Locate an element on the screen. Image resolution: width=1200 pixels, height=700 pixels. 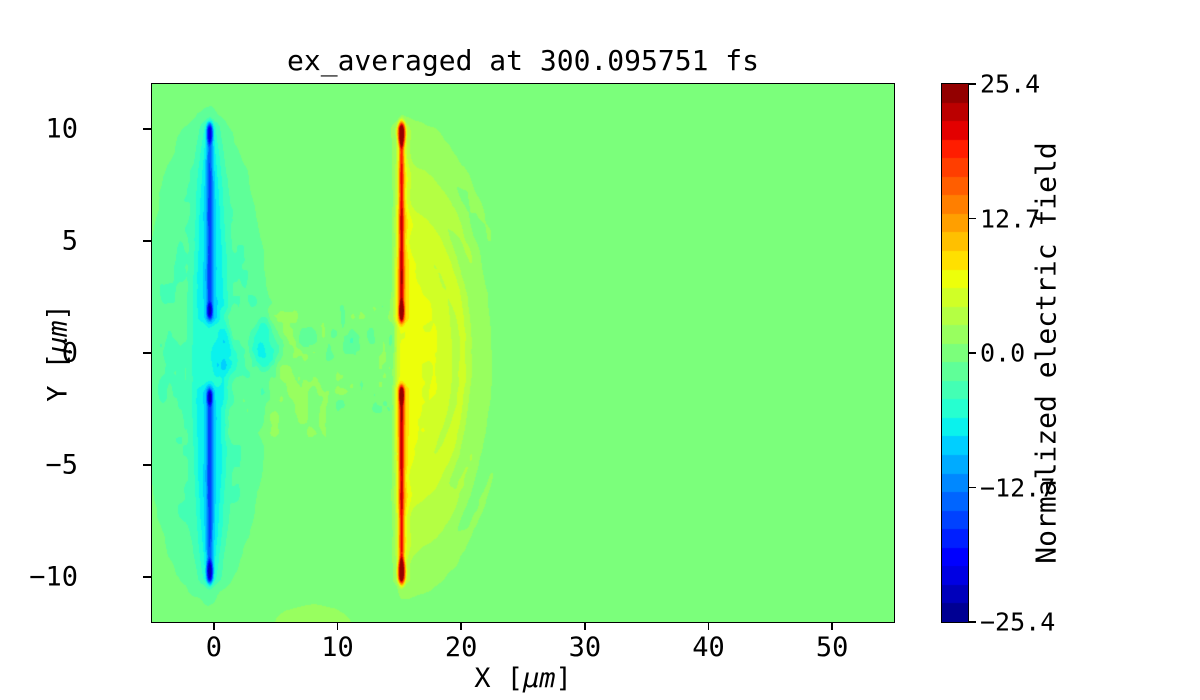
x-tick-label: 20 is located at coordinates (461, 647).